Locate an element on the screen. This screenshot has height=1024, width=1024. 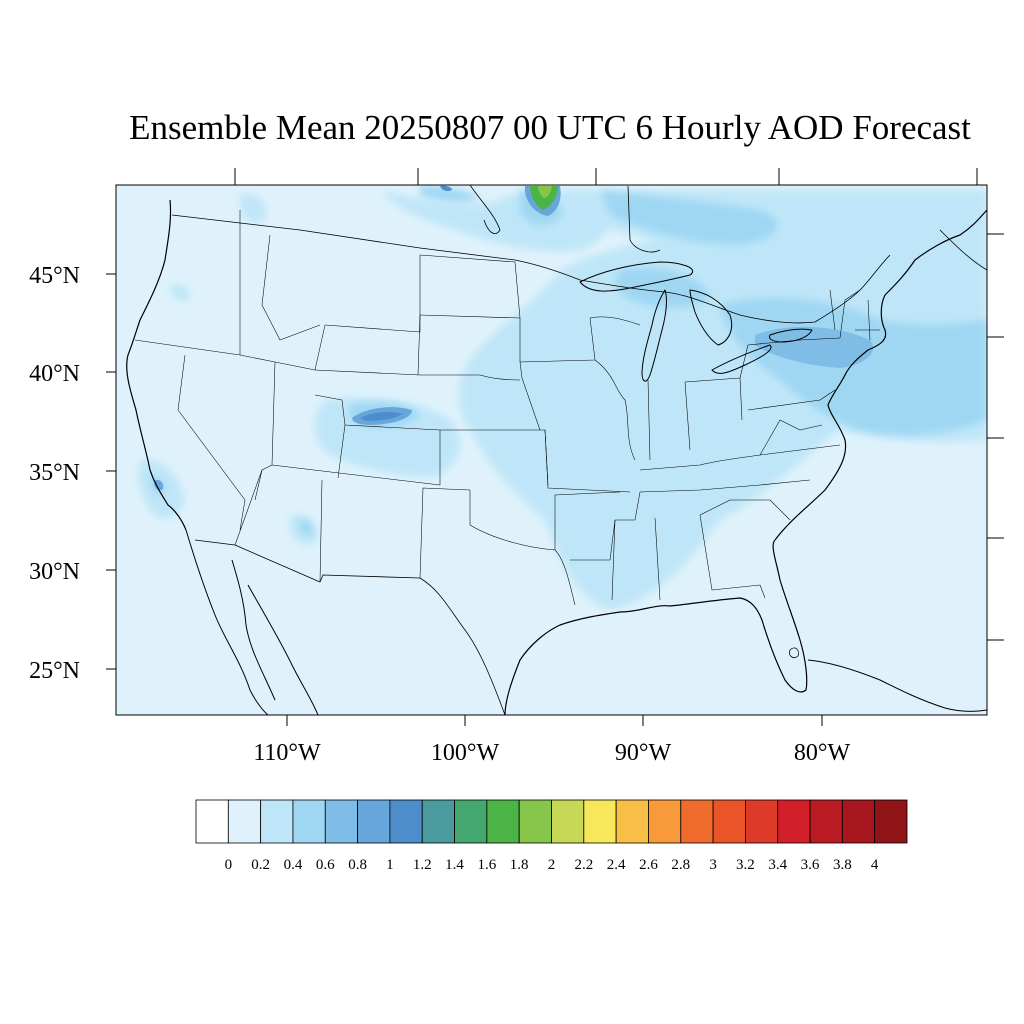
colorbar-label: 2.8 is located at coordinates (680, 865).